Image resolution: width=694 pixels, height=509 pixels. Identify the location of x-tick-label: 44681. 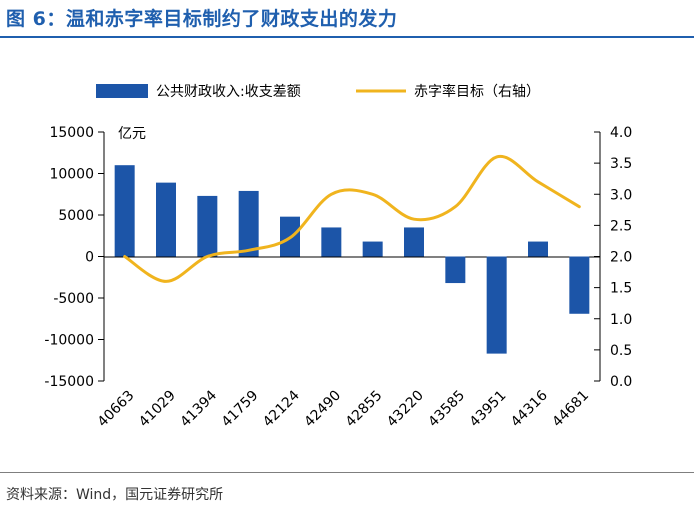
(570, 409).